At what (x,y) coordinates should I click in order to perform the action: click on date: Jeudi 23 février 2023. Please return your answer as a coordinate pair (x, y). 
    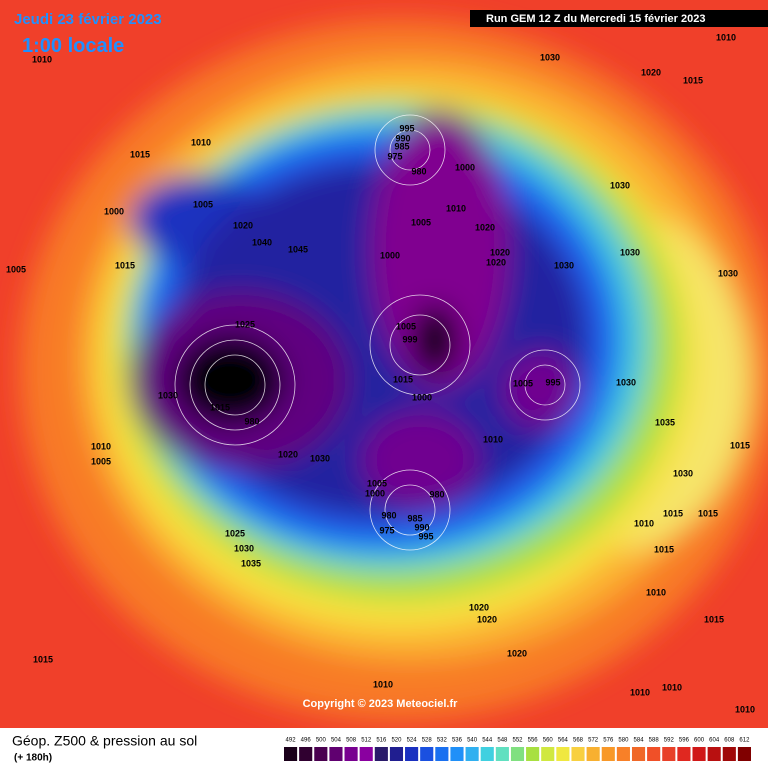
    Looking at the image, I should click on (88, 19).